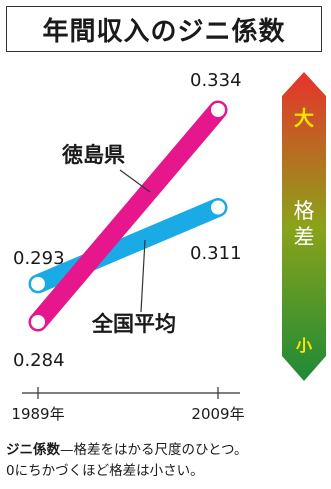 The image size is (331, 489). What do you see at coordinates (217, 414) in the screenshot?
I see `x-tick-label: 2009年` at bounding box center [217, 414].